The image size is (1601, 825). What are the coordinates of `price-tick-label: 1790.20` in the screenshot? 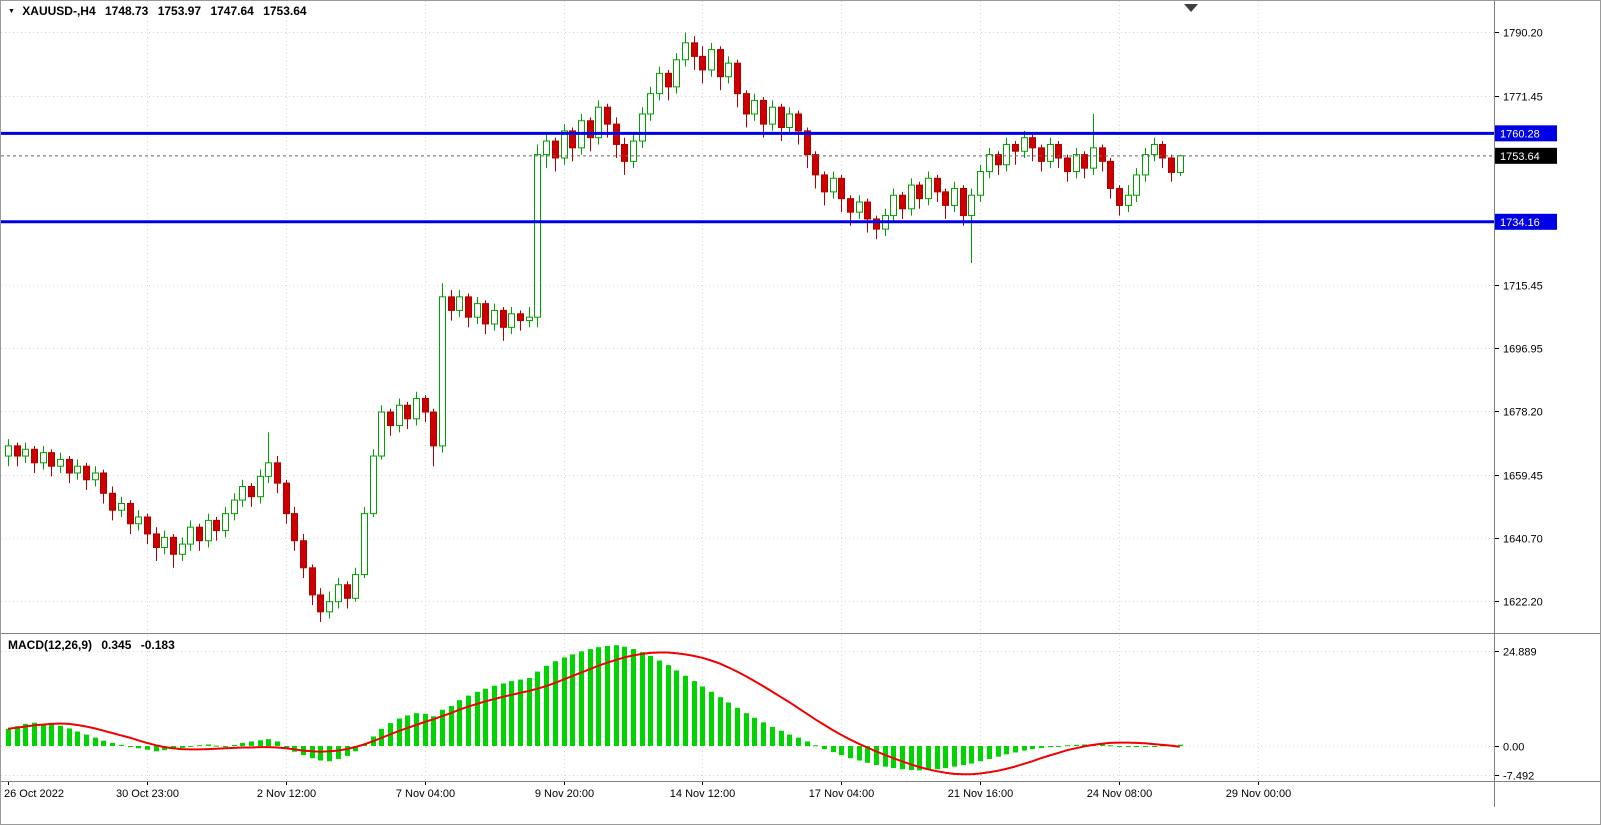 It's located at (1523, 34).